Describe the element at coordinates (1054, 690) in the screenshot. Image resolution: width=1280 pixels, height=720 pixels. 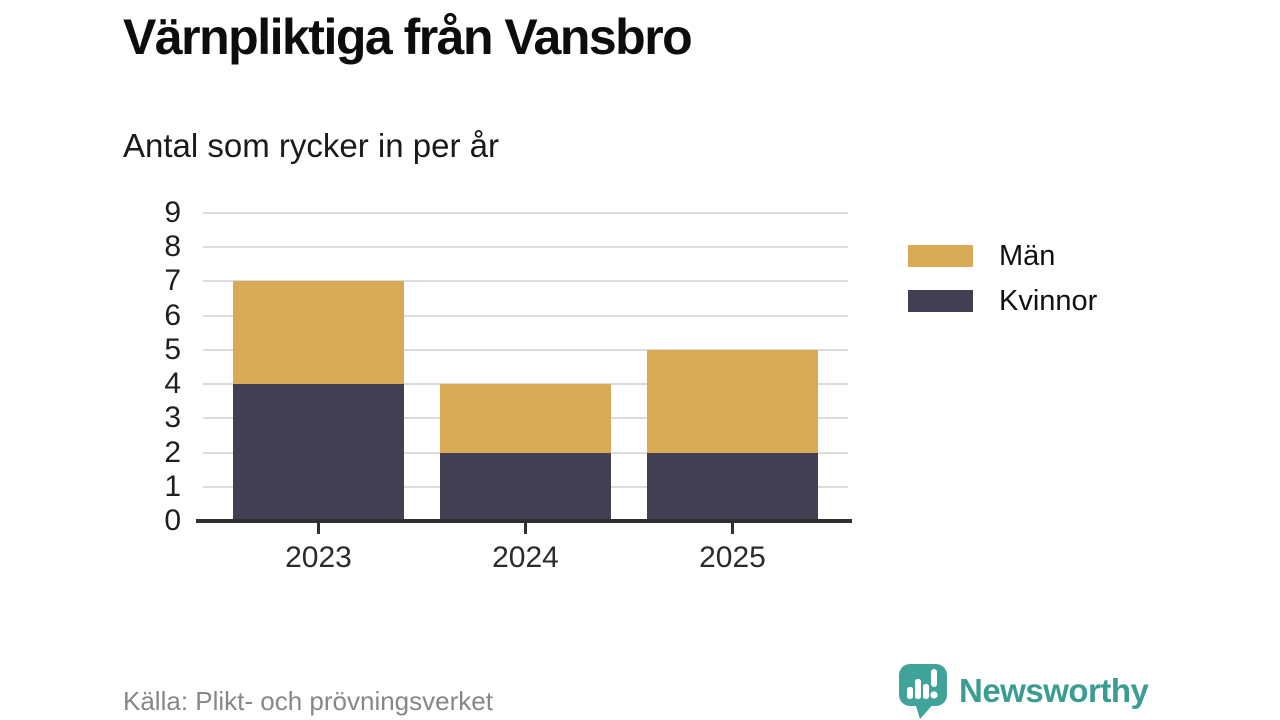
I see `brand-name: Newsworthy` at that location.